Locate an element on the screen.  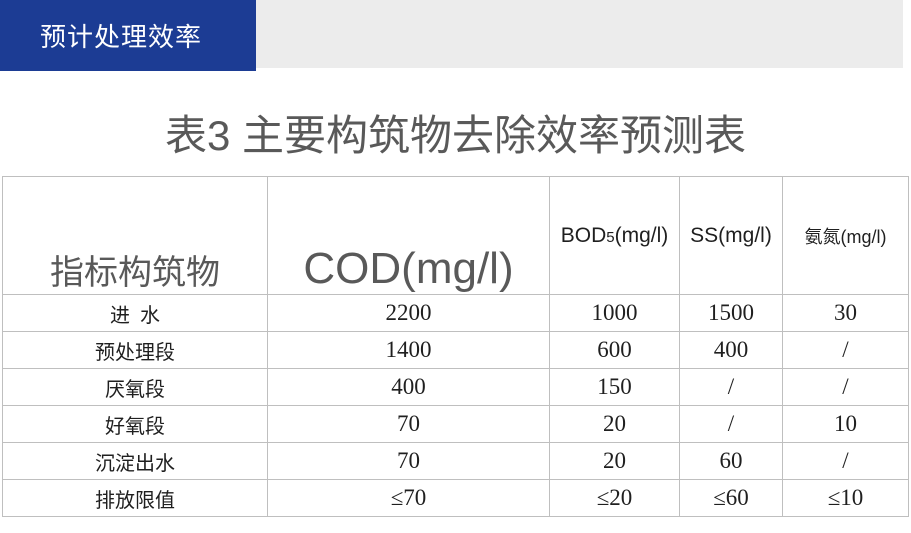
column-header-cod: COD(mg/l) is located at coordinates (408, 235).